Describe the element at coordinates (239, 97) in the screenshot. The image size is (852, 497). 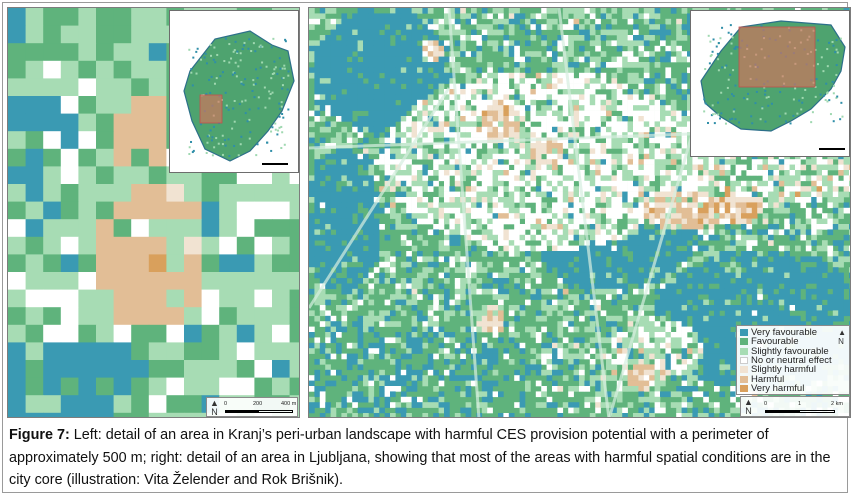
I see `left-inset-map` at that location.